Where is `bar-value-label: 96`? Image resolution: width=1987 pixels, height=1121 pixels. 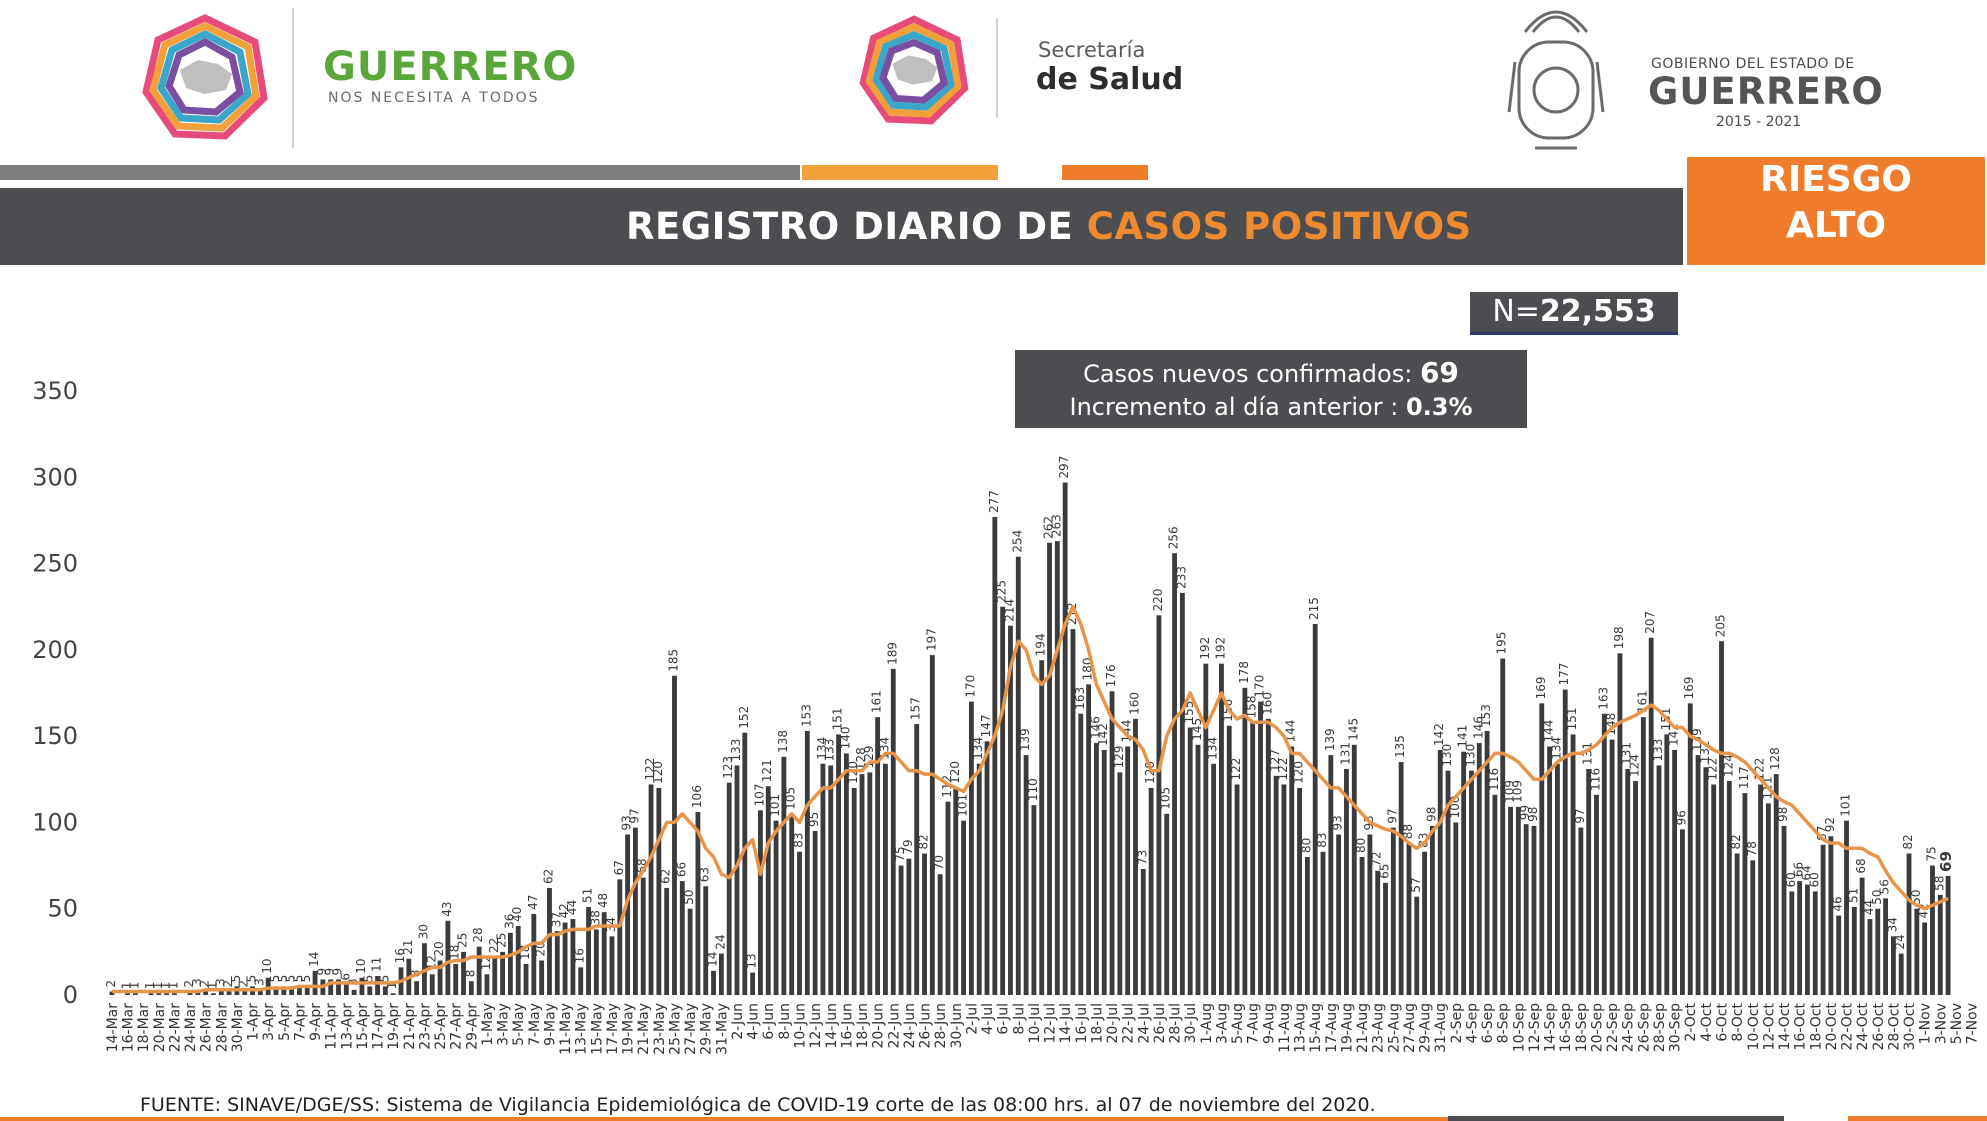 bar-value-label: 96 is located at coordinates (1681, 817).